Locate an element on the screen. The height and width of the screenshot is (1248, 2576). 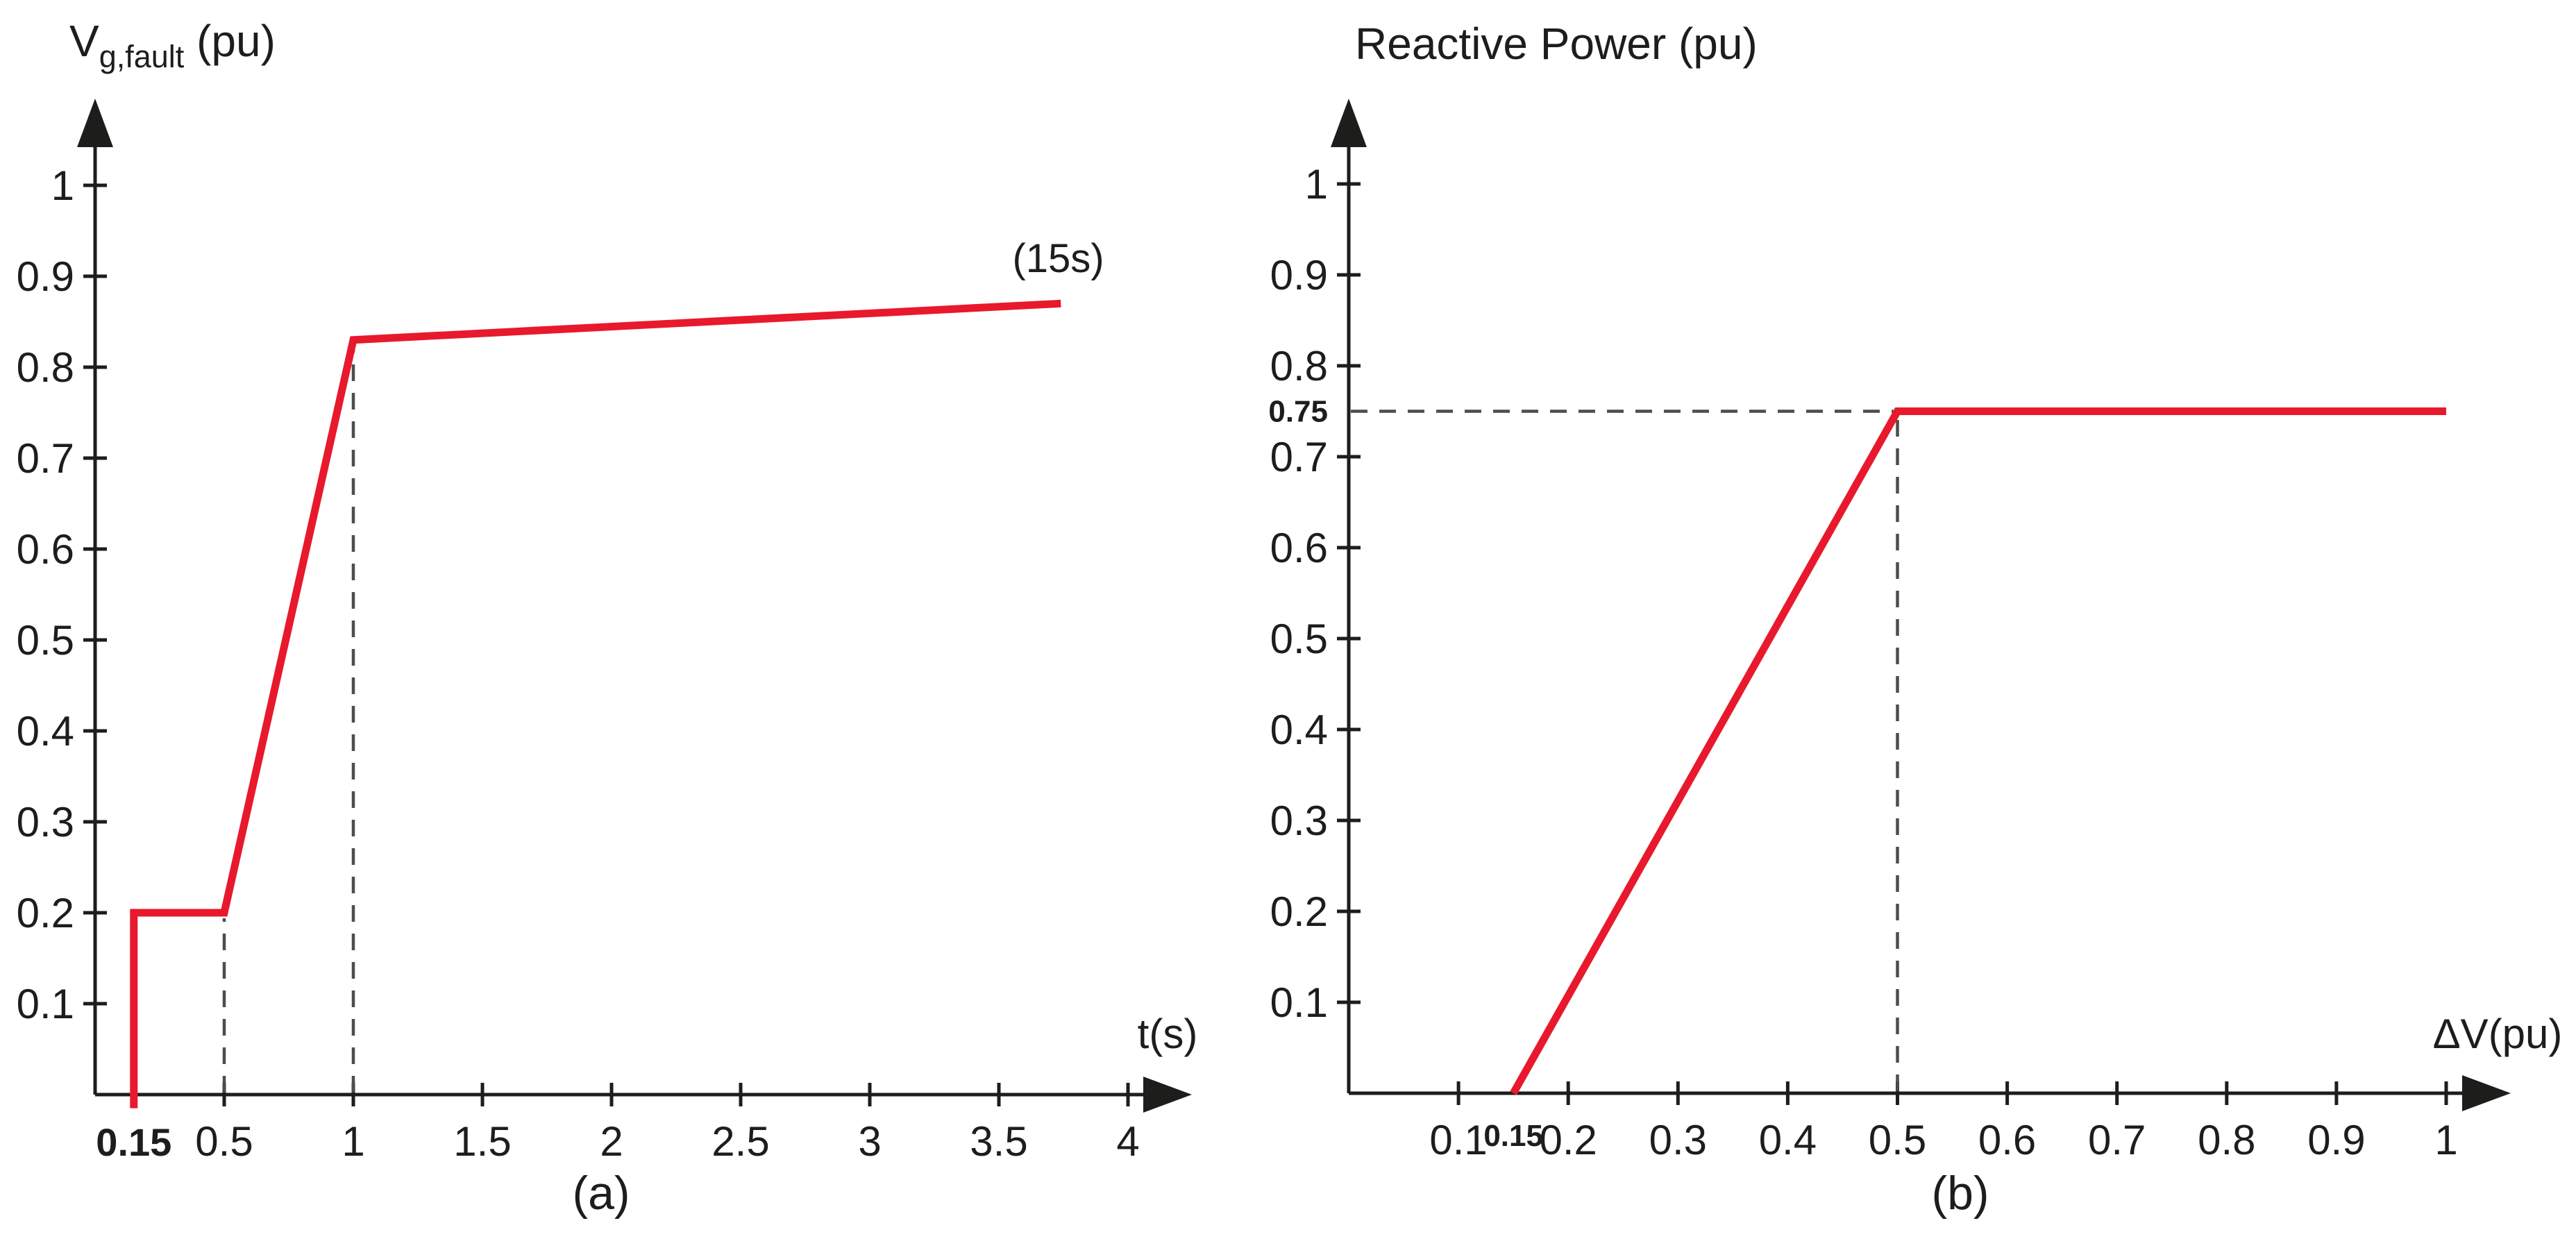
chart-b-x-tick-label: 0.2 is located at coordinates (1568, 1140).